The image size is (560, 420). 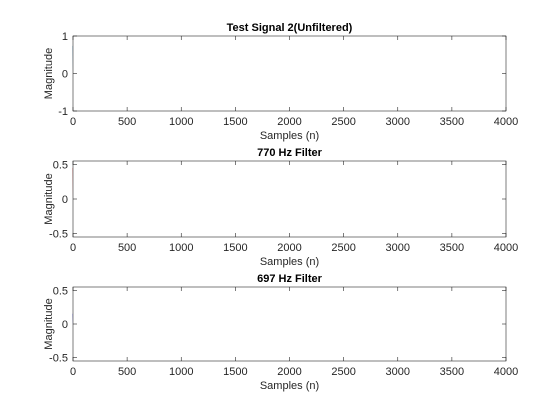 I want to click on plot-title: Test Signal 2(Unfiltered), so click(x=290, y=28).